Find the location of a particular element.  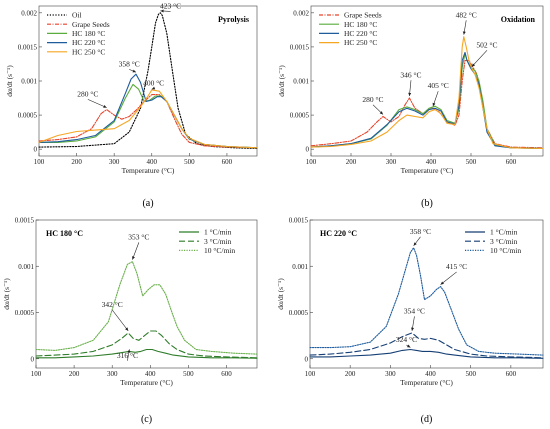

panel-title: Oxidation is located at coordinates (518, 19).